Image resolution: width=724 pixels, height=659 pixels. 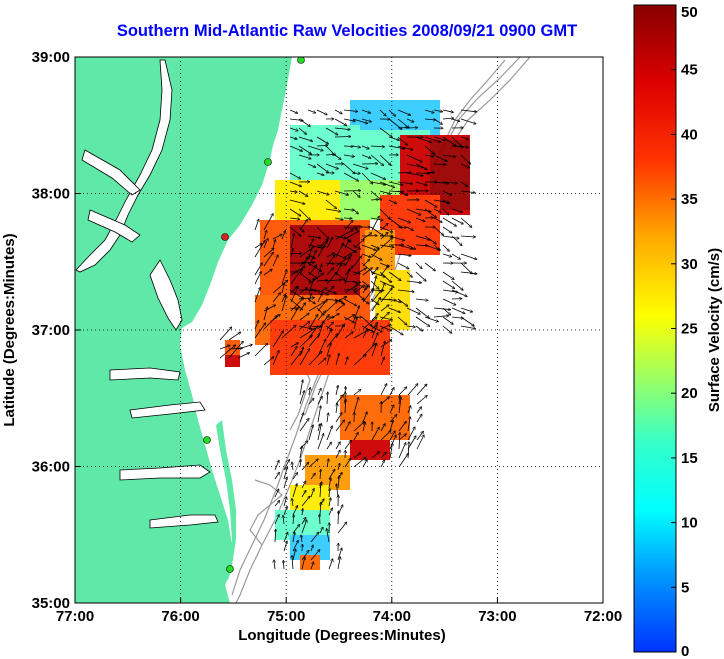 What do you see at coordinates (51, 603) in the screenshot?
I see `y-tick-label: 35:00` at bounding box center [51, 603].